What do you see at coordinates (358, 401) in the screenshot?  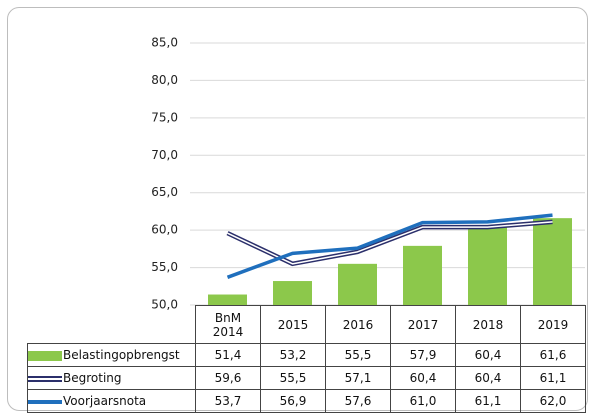 I see `table-value: 57,6` at bounding box center [358, 401].